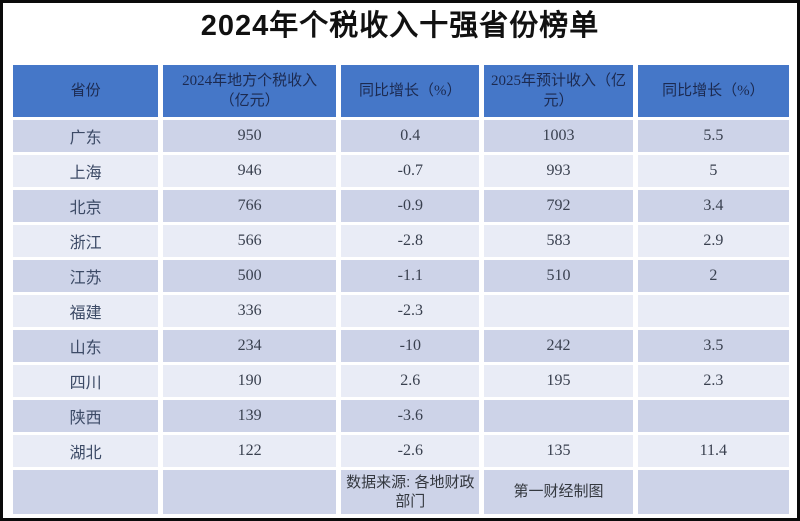  Describe the element at coordinates (558, 276) in the screenshot. I see `cell-value: 510` at that location.